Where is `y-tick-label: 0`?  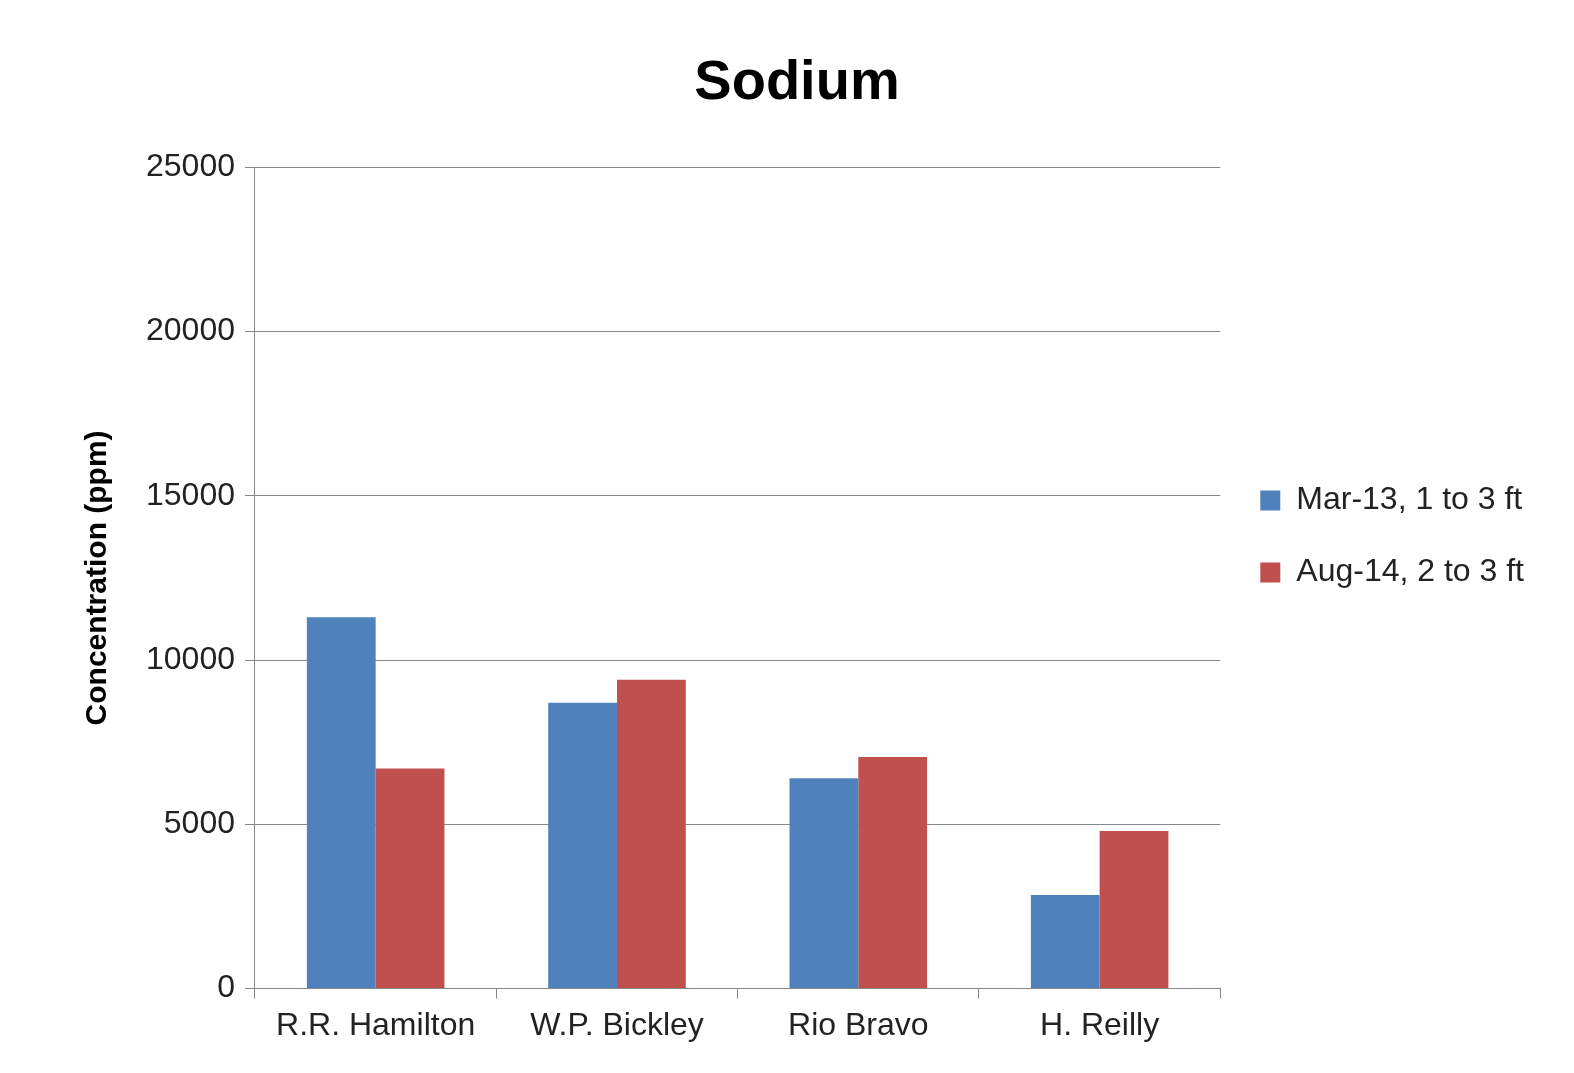
y-tick-label: 0 is located at coordinates (226, 986).